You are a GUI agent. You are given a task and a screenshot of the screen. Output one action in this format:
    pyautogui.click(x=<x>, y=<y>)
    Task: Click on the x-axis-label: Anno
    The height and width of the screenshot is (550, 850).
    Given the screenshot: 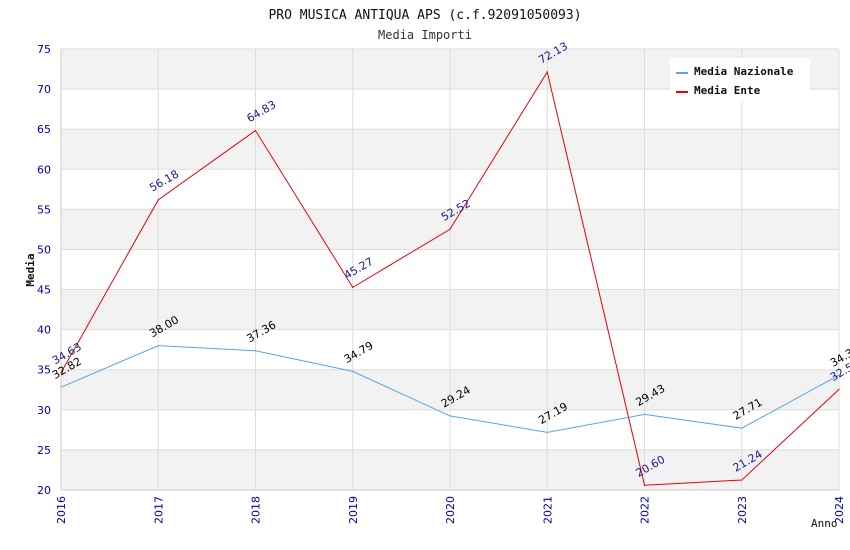 What is the action you would take?
    pyautogui.click(x=824, y=523)
    